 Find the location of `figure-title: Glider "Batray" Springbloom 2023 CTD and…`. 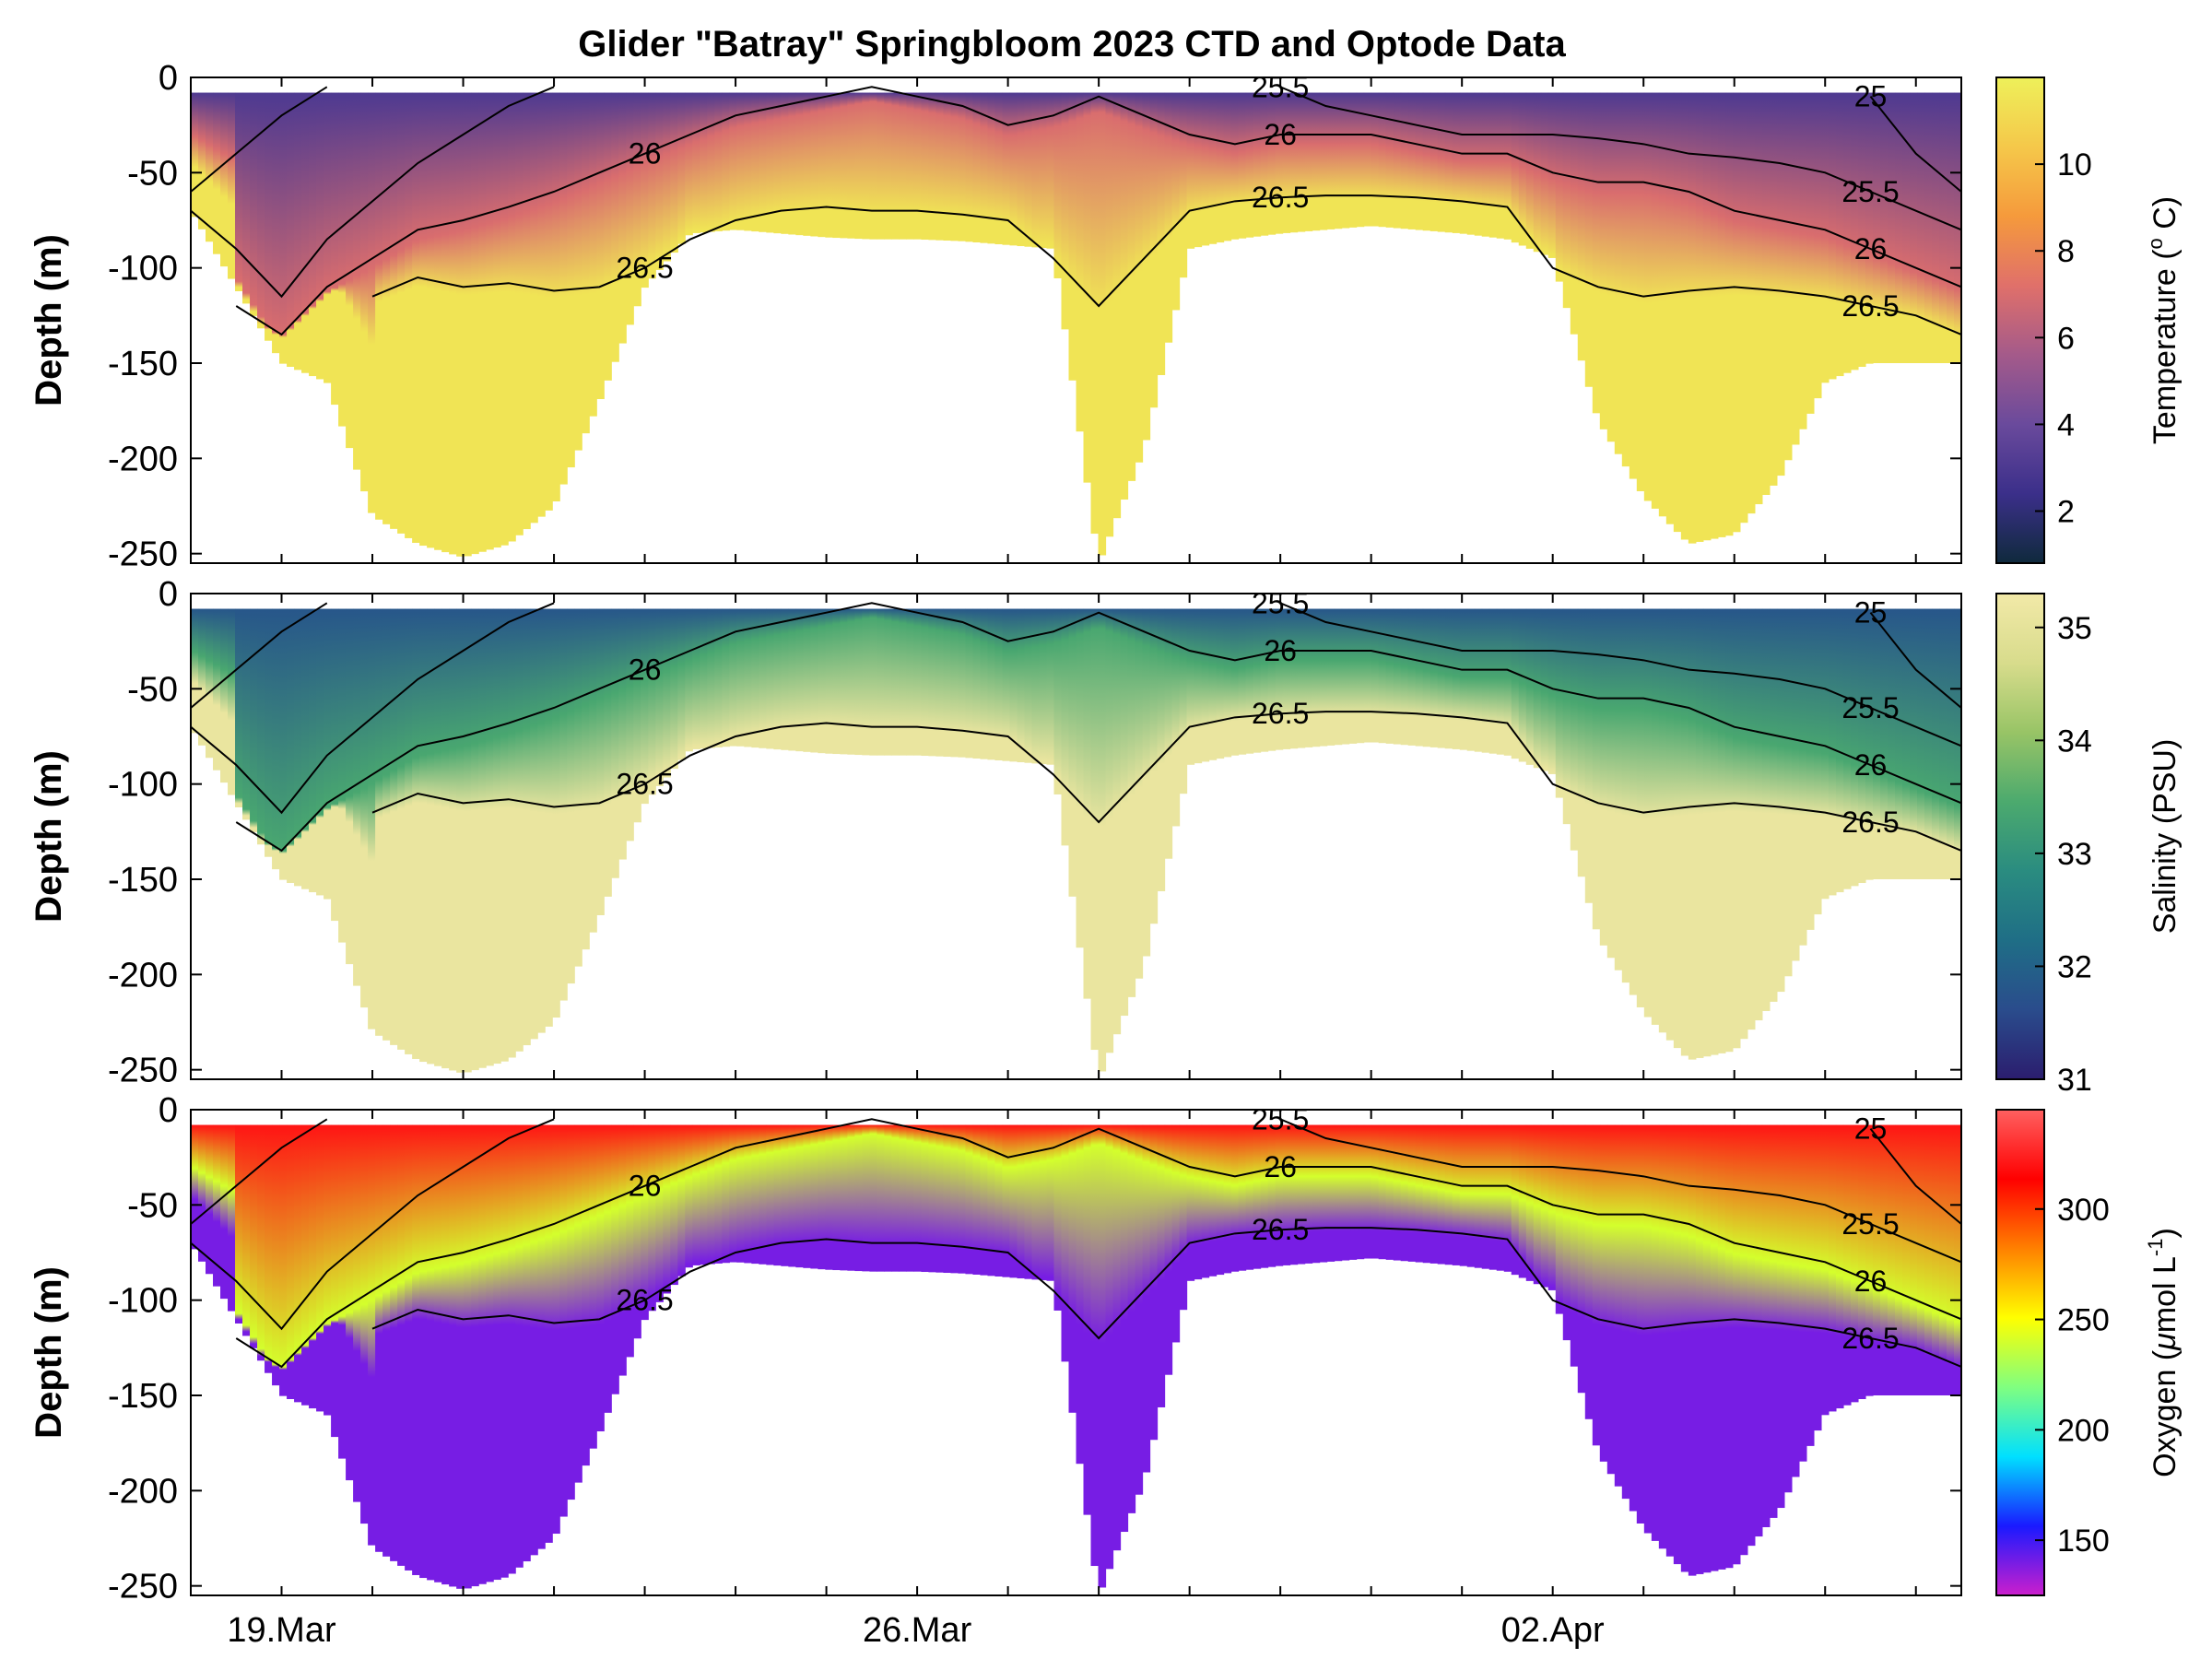

figure-title: Glider "Batray" Springbloom 2023 CTD and… is located at coordinates (1072, 44).